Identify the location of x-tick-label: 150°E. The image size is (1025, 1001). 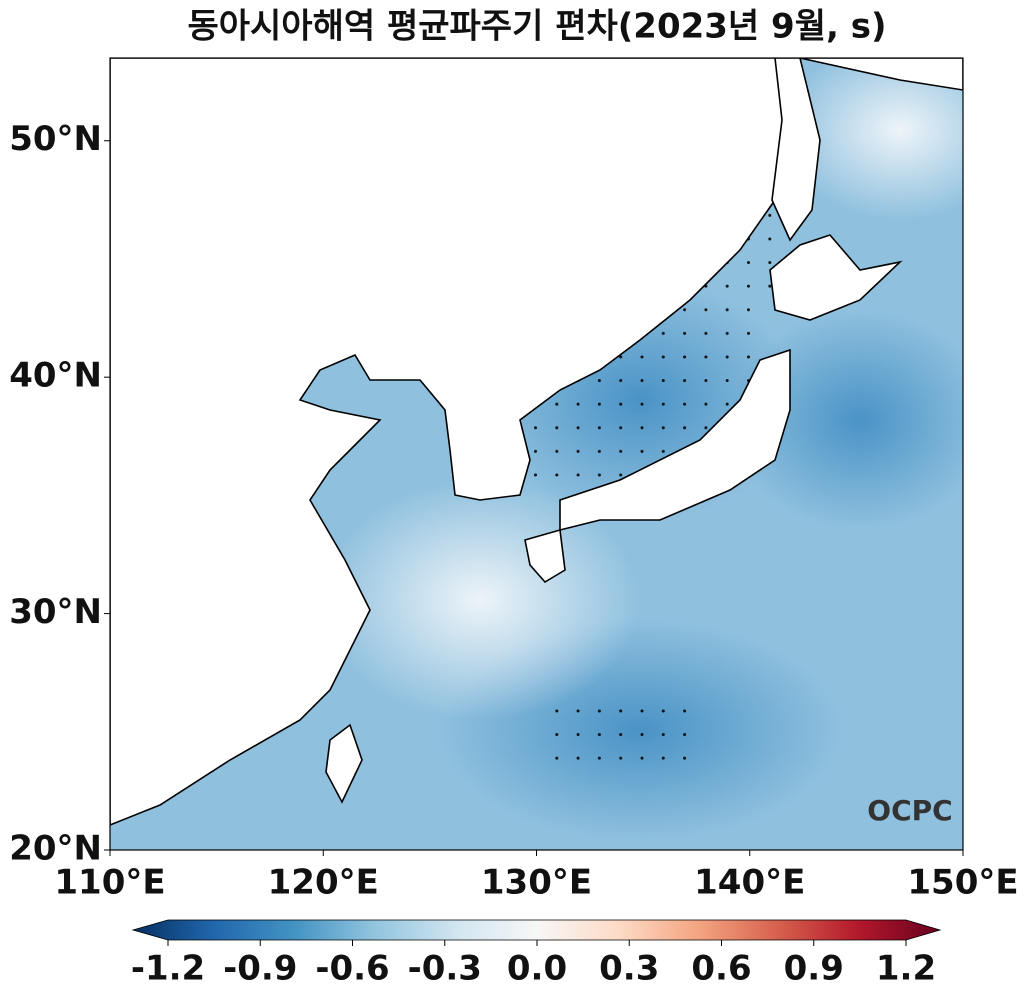
(962, 883).